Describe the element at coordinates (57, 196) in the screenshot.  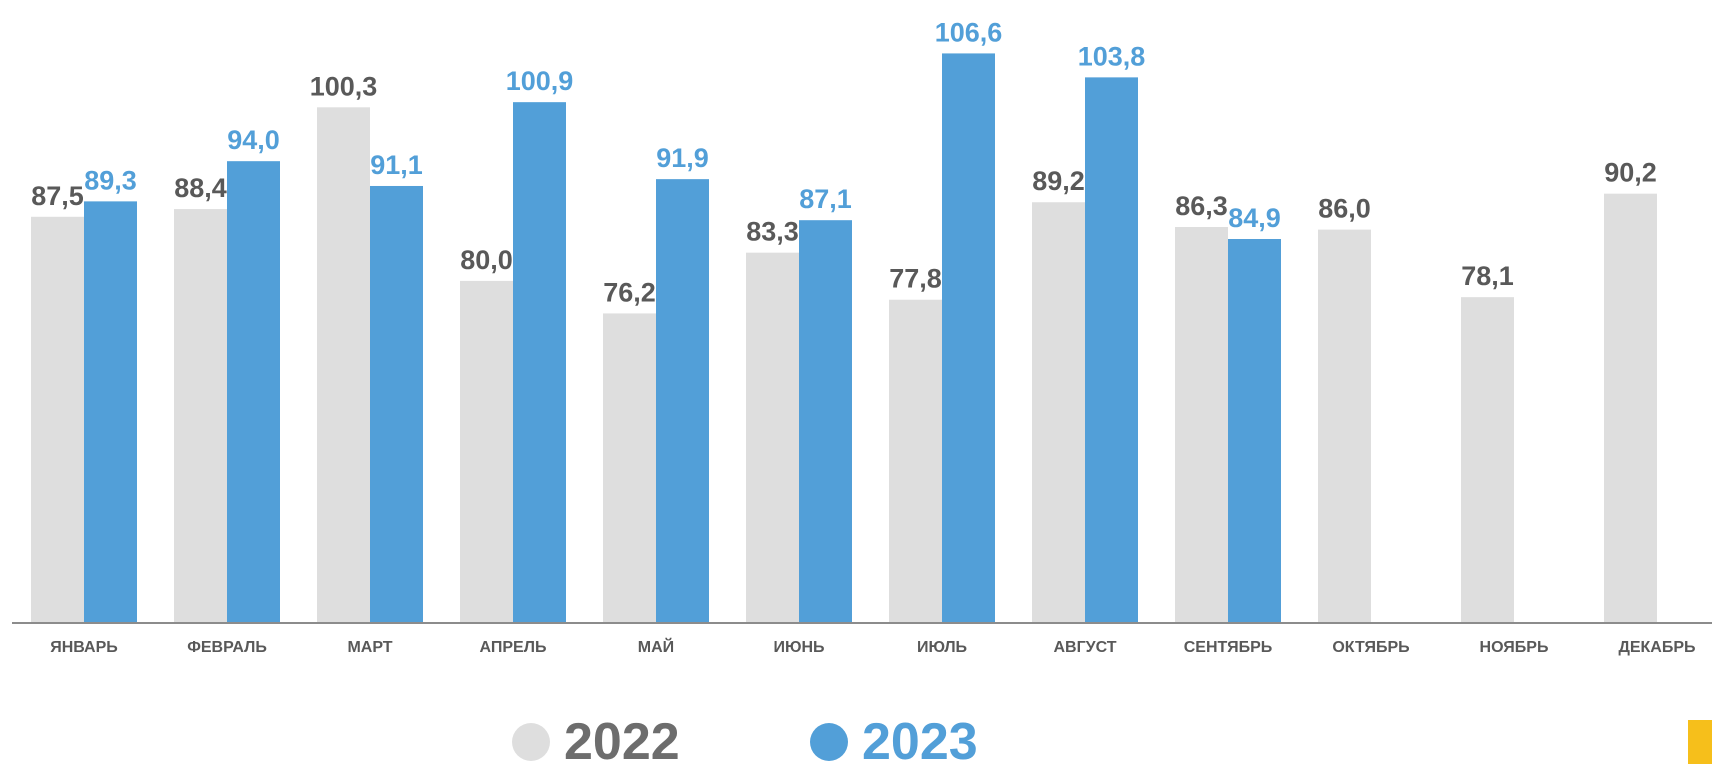
I see `value-label-2022-1: 87,5` at that location.